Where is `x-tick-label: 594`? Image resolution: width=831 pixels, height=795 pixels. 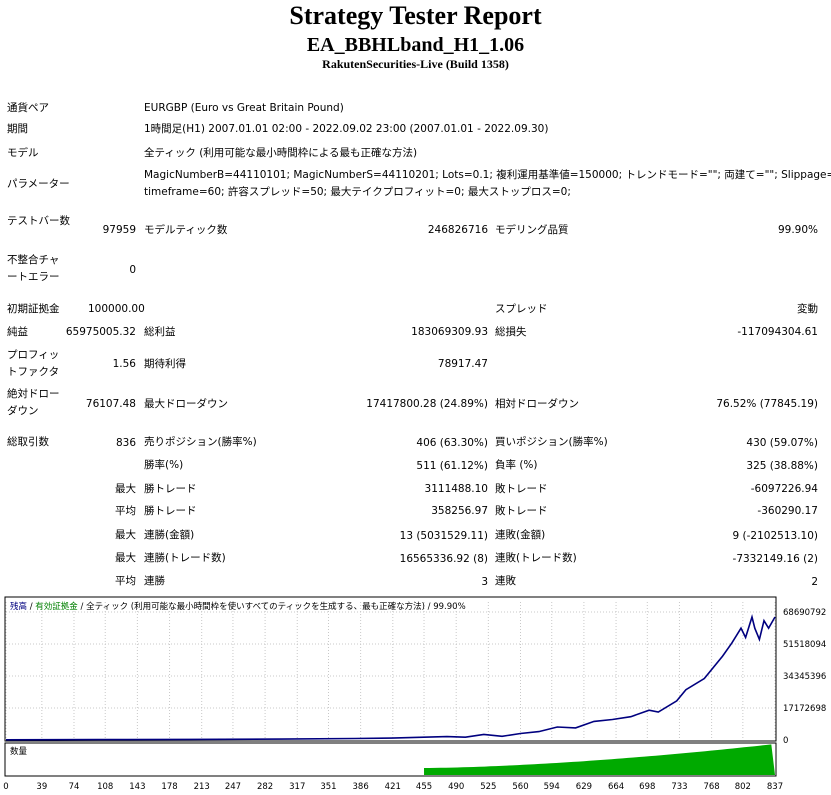
x-tick-label: 594 is located at coordinates (552, 787).